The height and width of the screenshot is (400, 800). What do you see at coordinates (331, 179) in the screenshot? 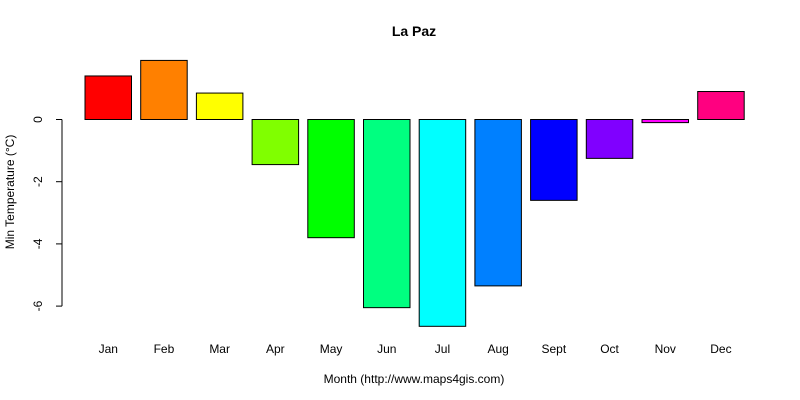
I see `bar-may` at bounding box center [331, 179].